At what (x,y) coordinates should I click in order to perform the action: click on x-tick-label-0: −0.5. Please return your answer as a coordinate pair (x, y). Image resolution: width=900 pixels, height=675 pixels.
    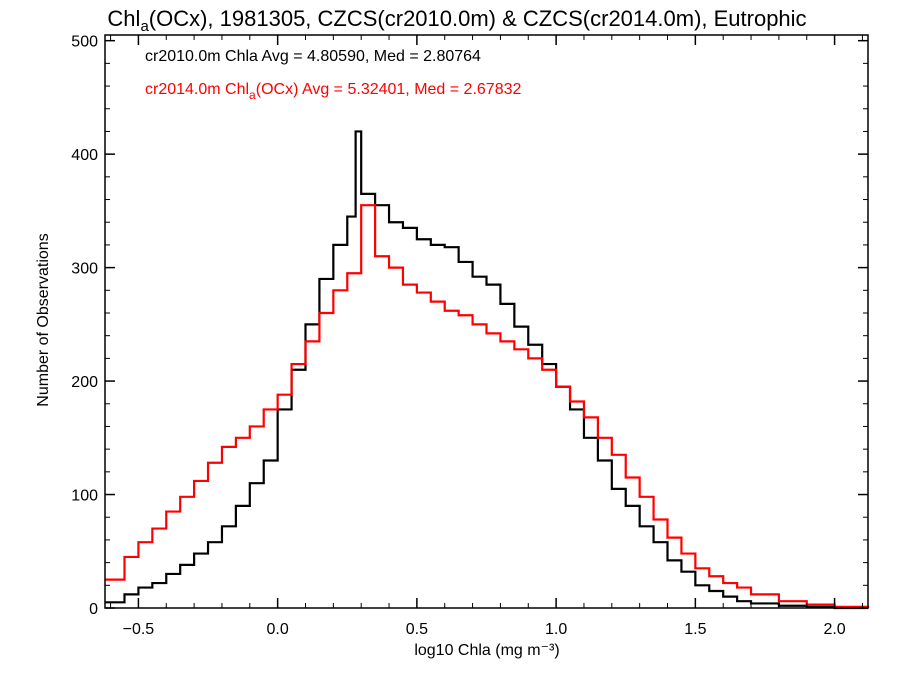
    Looking at the image, I should click on (139, 629).